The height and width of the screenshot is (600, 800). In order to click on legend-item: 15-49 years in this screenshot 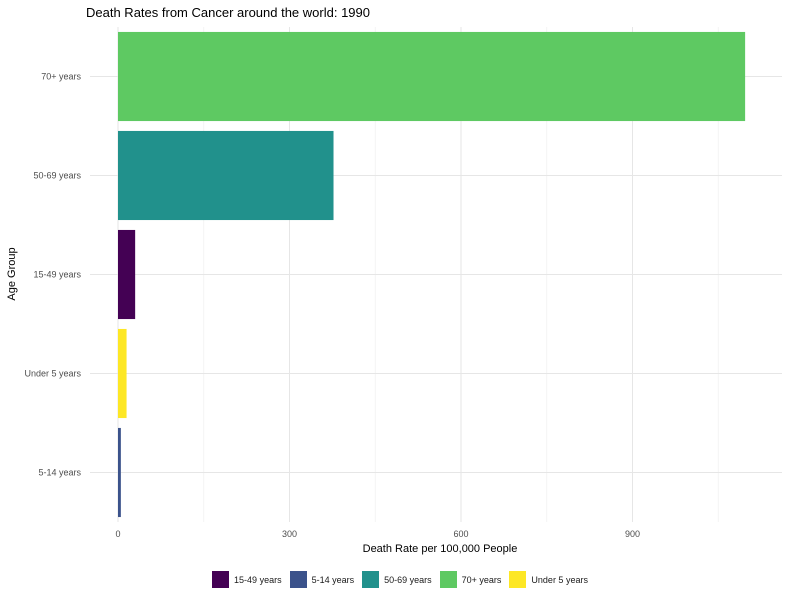, I will do `click(247, 579)`.